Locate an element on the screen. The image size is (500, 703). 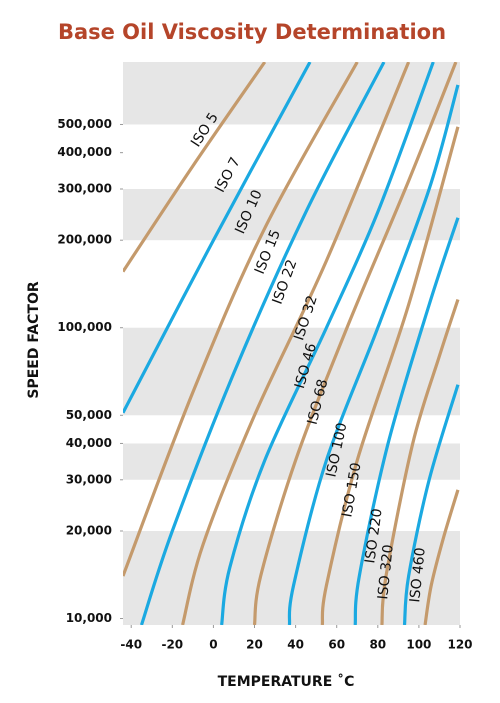
x-tick-label: -40 is located at coordinates (131, 645).